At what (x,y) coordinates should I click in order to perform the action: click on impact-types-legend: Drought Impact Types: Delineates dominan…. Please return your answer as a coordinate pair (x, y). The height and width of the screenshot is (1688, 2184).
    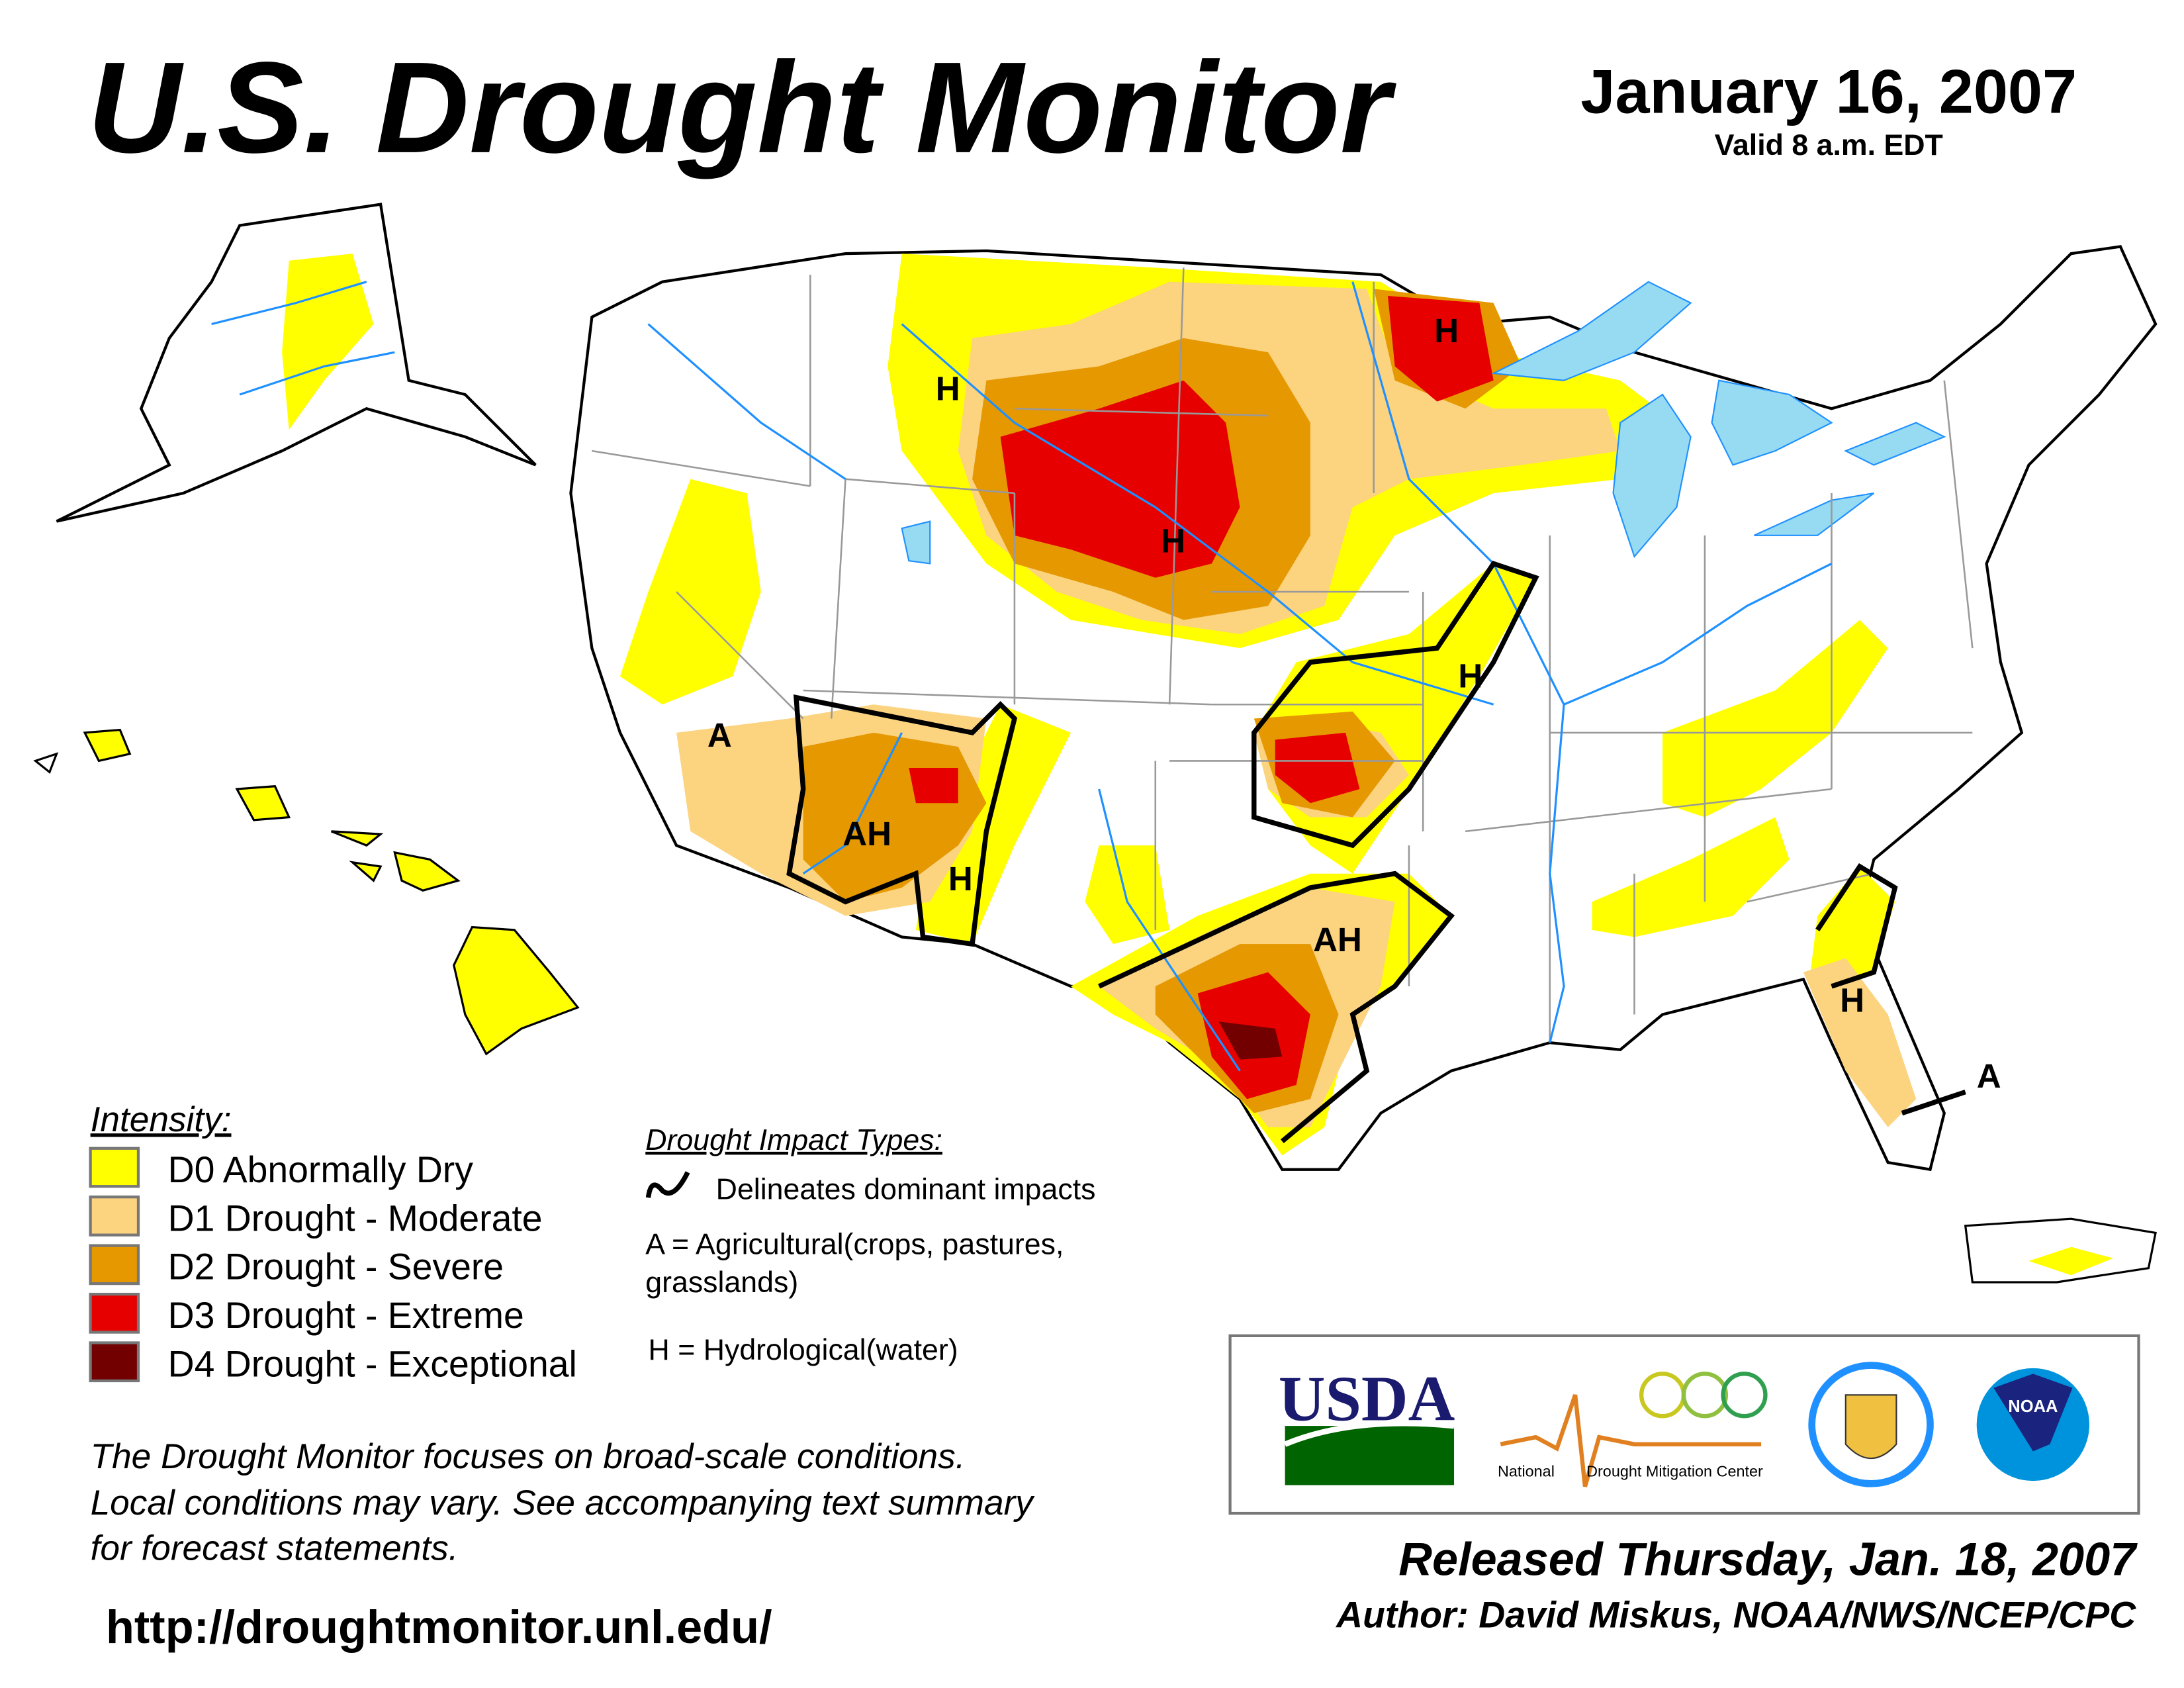
    Looking at the image, I should click on (870, 1245).